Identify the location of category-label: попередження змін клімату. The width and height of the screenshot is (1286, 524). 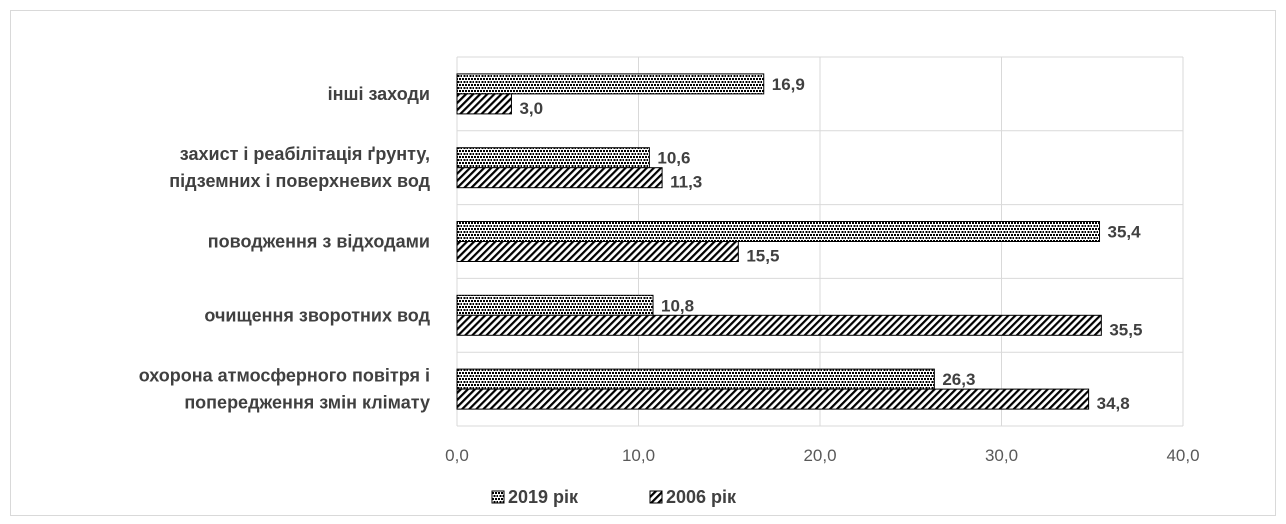
(307, 403).